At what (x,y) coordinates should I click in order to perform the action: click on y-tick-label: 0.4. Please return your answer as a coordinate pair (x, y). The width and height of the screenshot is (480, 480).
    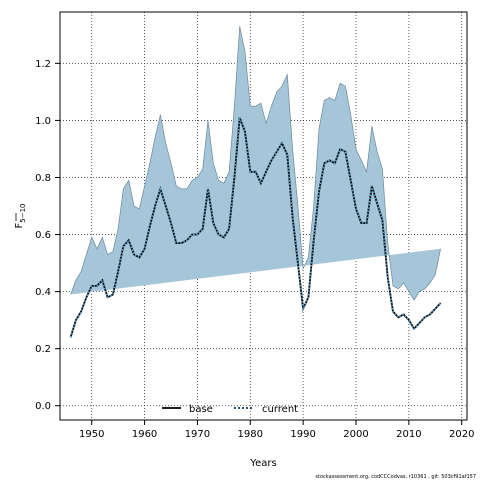
    Looking at the image, I should click on (43, 292).